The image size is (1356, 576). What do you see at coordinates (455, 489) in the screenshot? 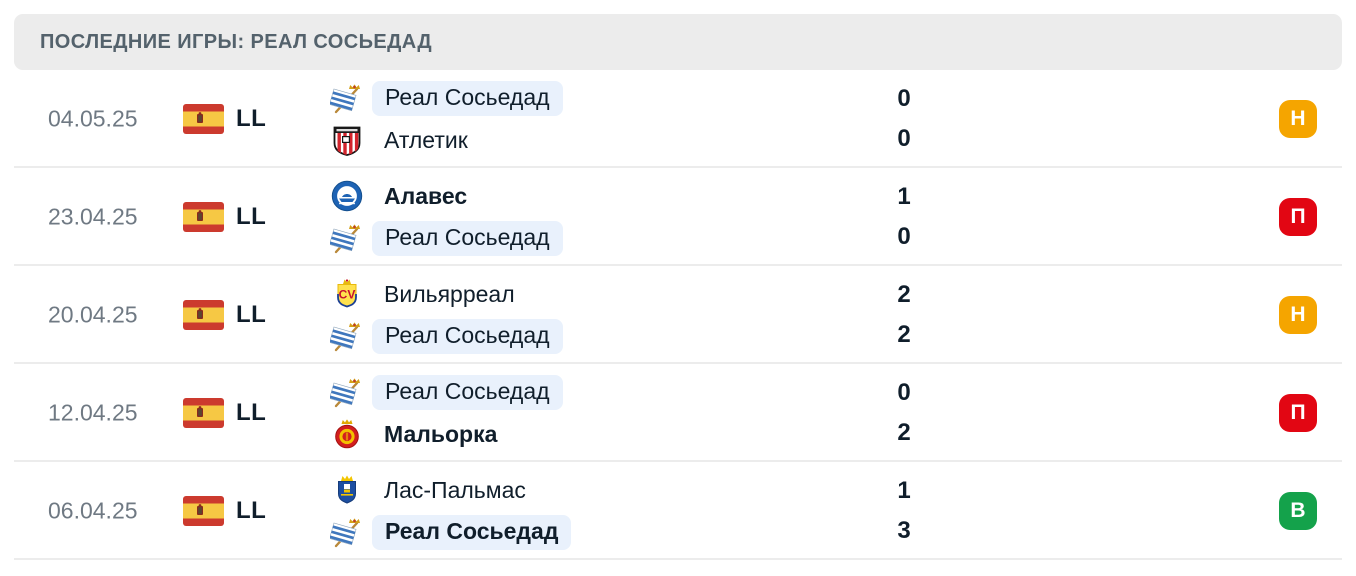
I see `team-name: Лас-Пальмас` at bounding box center [455, 489].